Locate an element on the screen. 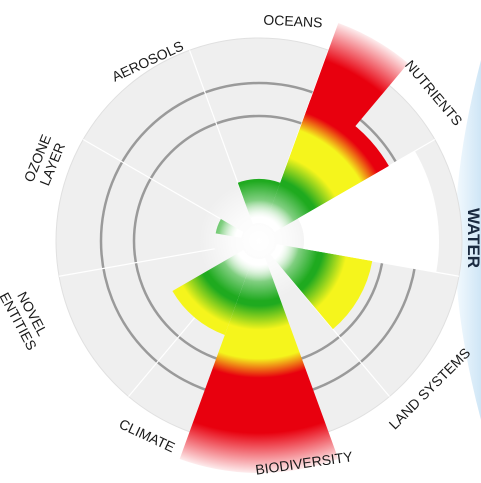 Image resolution: width=481 pixels, height=483 pixels. water-panel is located at coordinates (468, 240).